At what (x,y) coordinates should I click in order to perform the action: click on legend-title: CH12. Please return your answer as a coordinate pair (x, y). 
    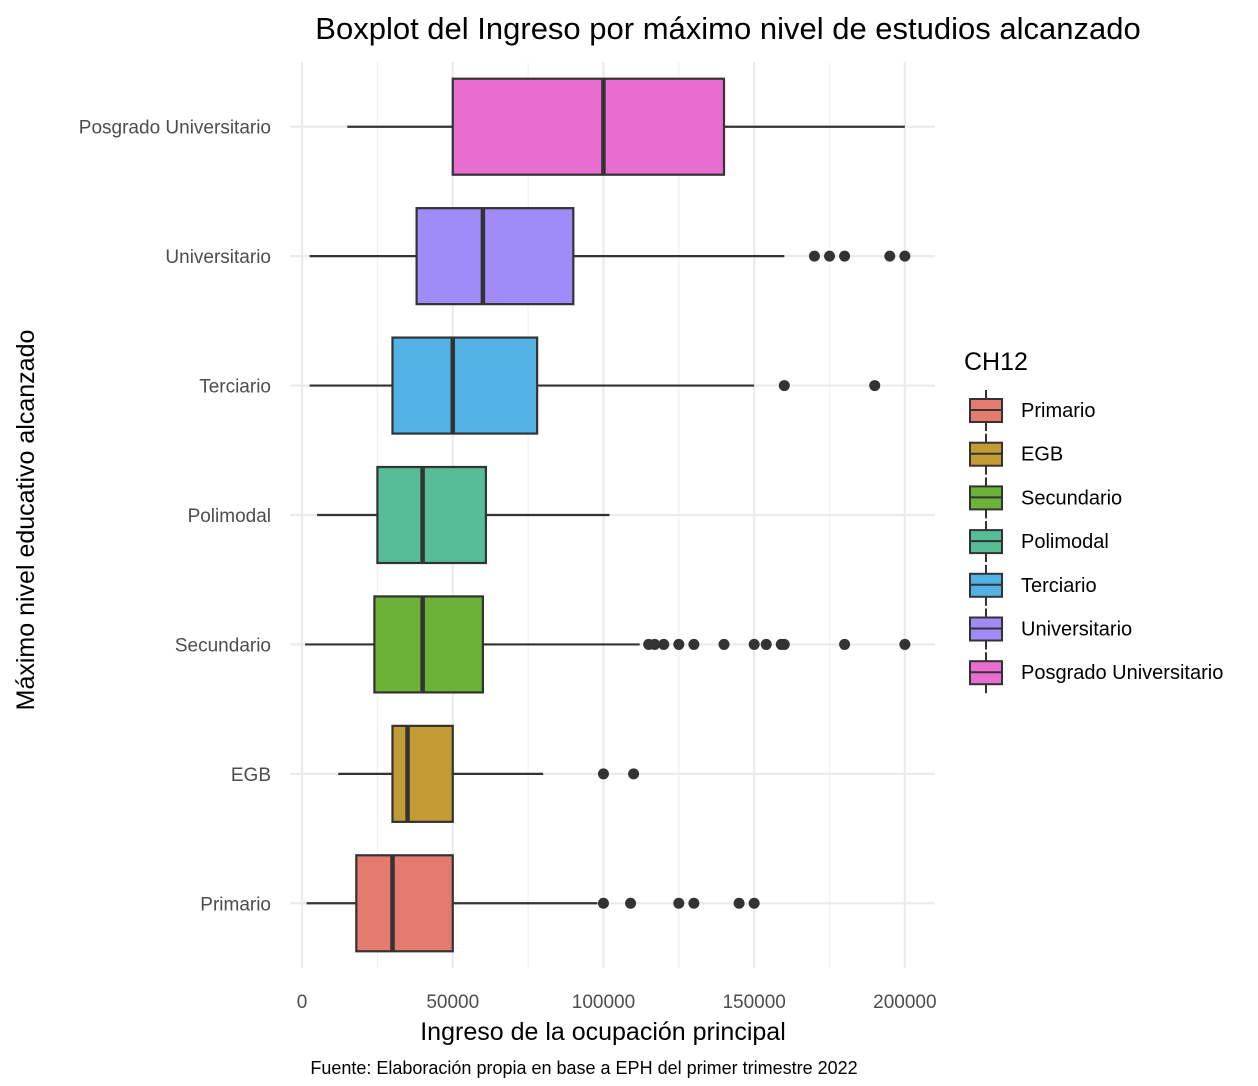
    Looking at the image, I should click on (996, 362).